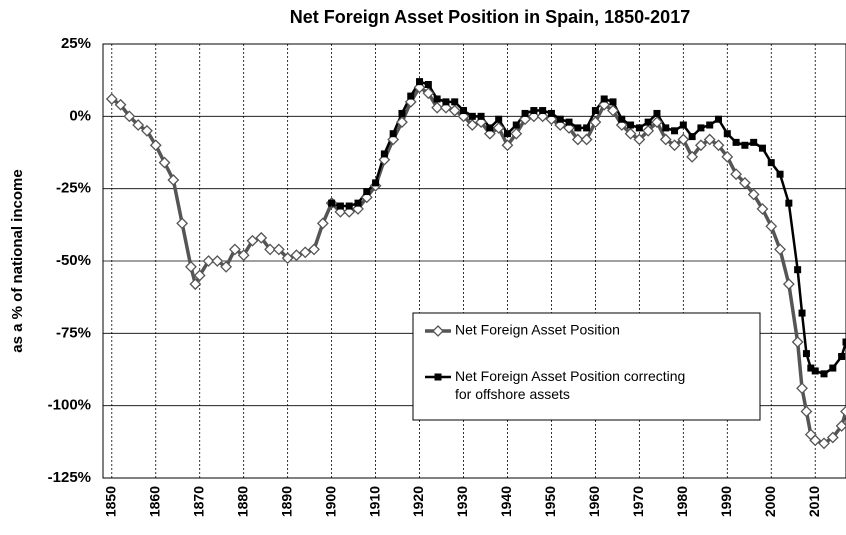 The image size is (846, 535). I want to click on x-tick-label: 1980, so click(682, 501).